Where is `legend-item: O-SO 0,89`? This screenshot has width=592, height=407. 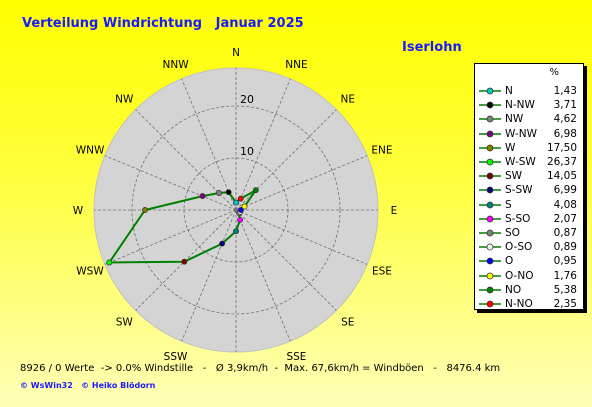
legend-item: O-SO 0,89 is located at coordinates (529, 247).